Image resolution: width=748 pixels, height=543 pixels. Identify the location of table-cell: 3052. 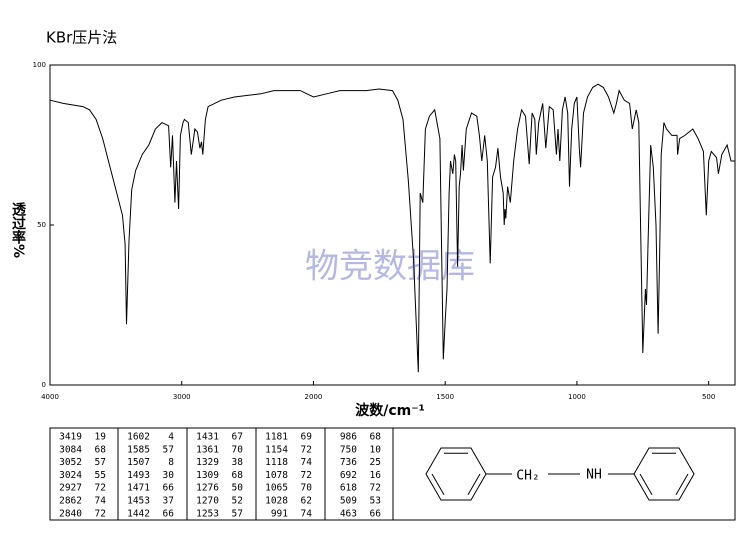
(70, 462).